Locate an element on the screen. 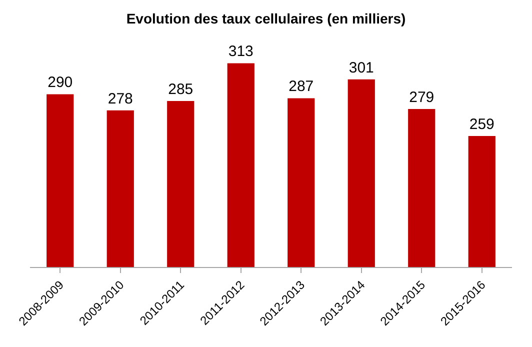  data-label: 259 is located at coordinates (481, 124).